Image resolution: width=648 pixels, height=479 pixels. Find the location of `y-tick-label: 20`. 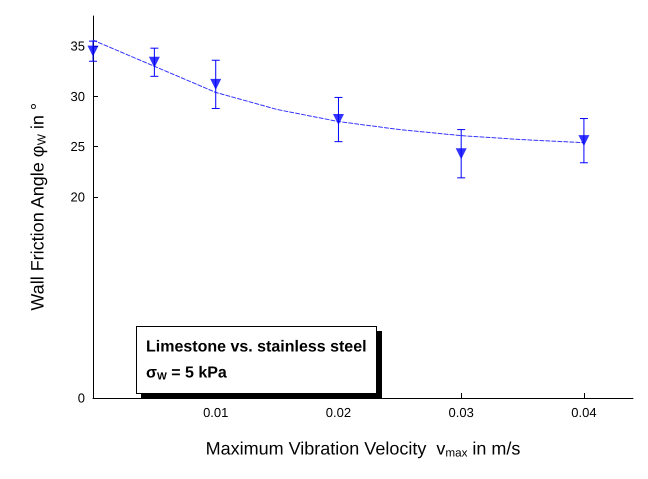

y-tick-label: 20 is located at coordinates (77, 196).